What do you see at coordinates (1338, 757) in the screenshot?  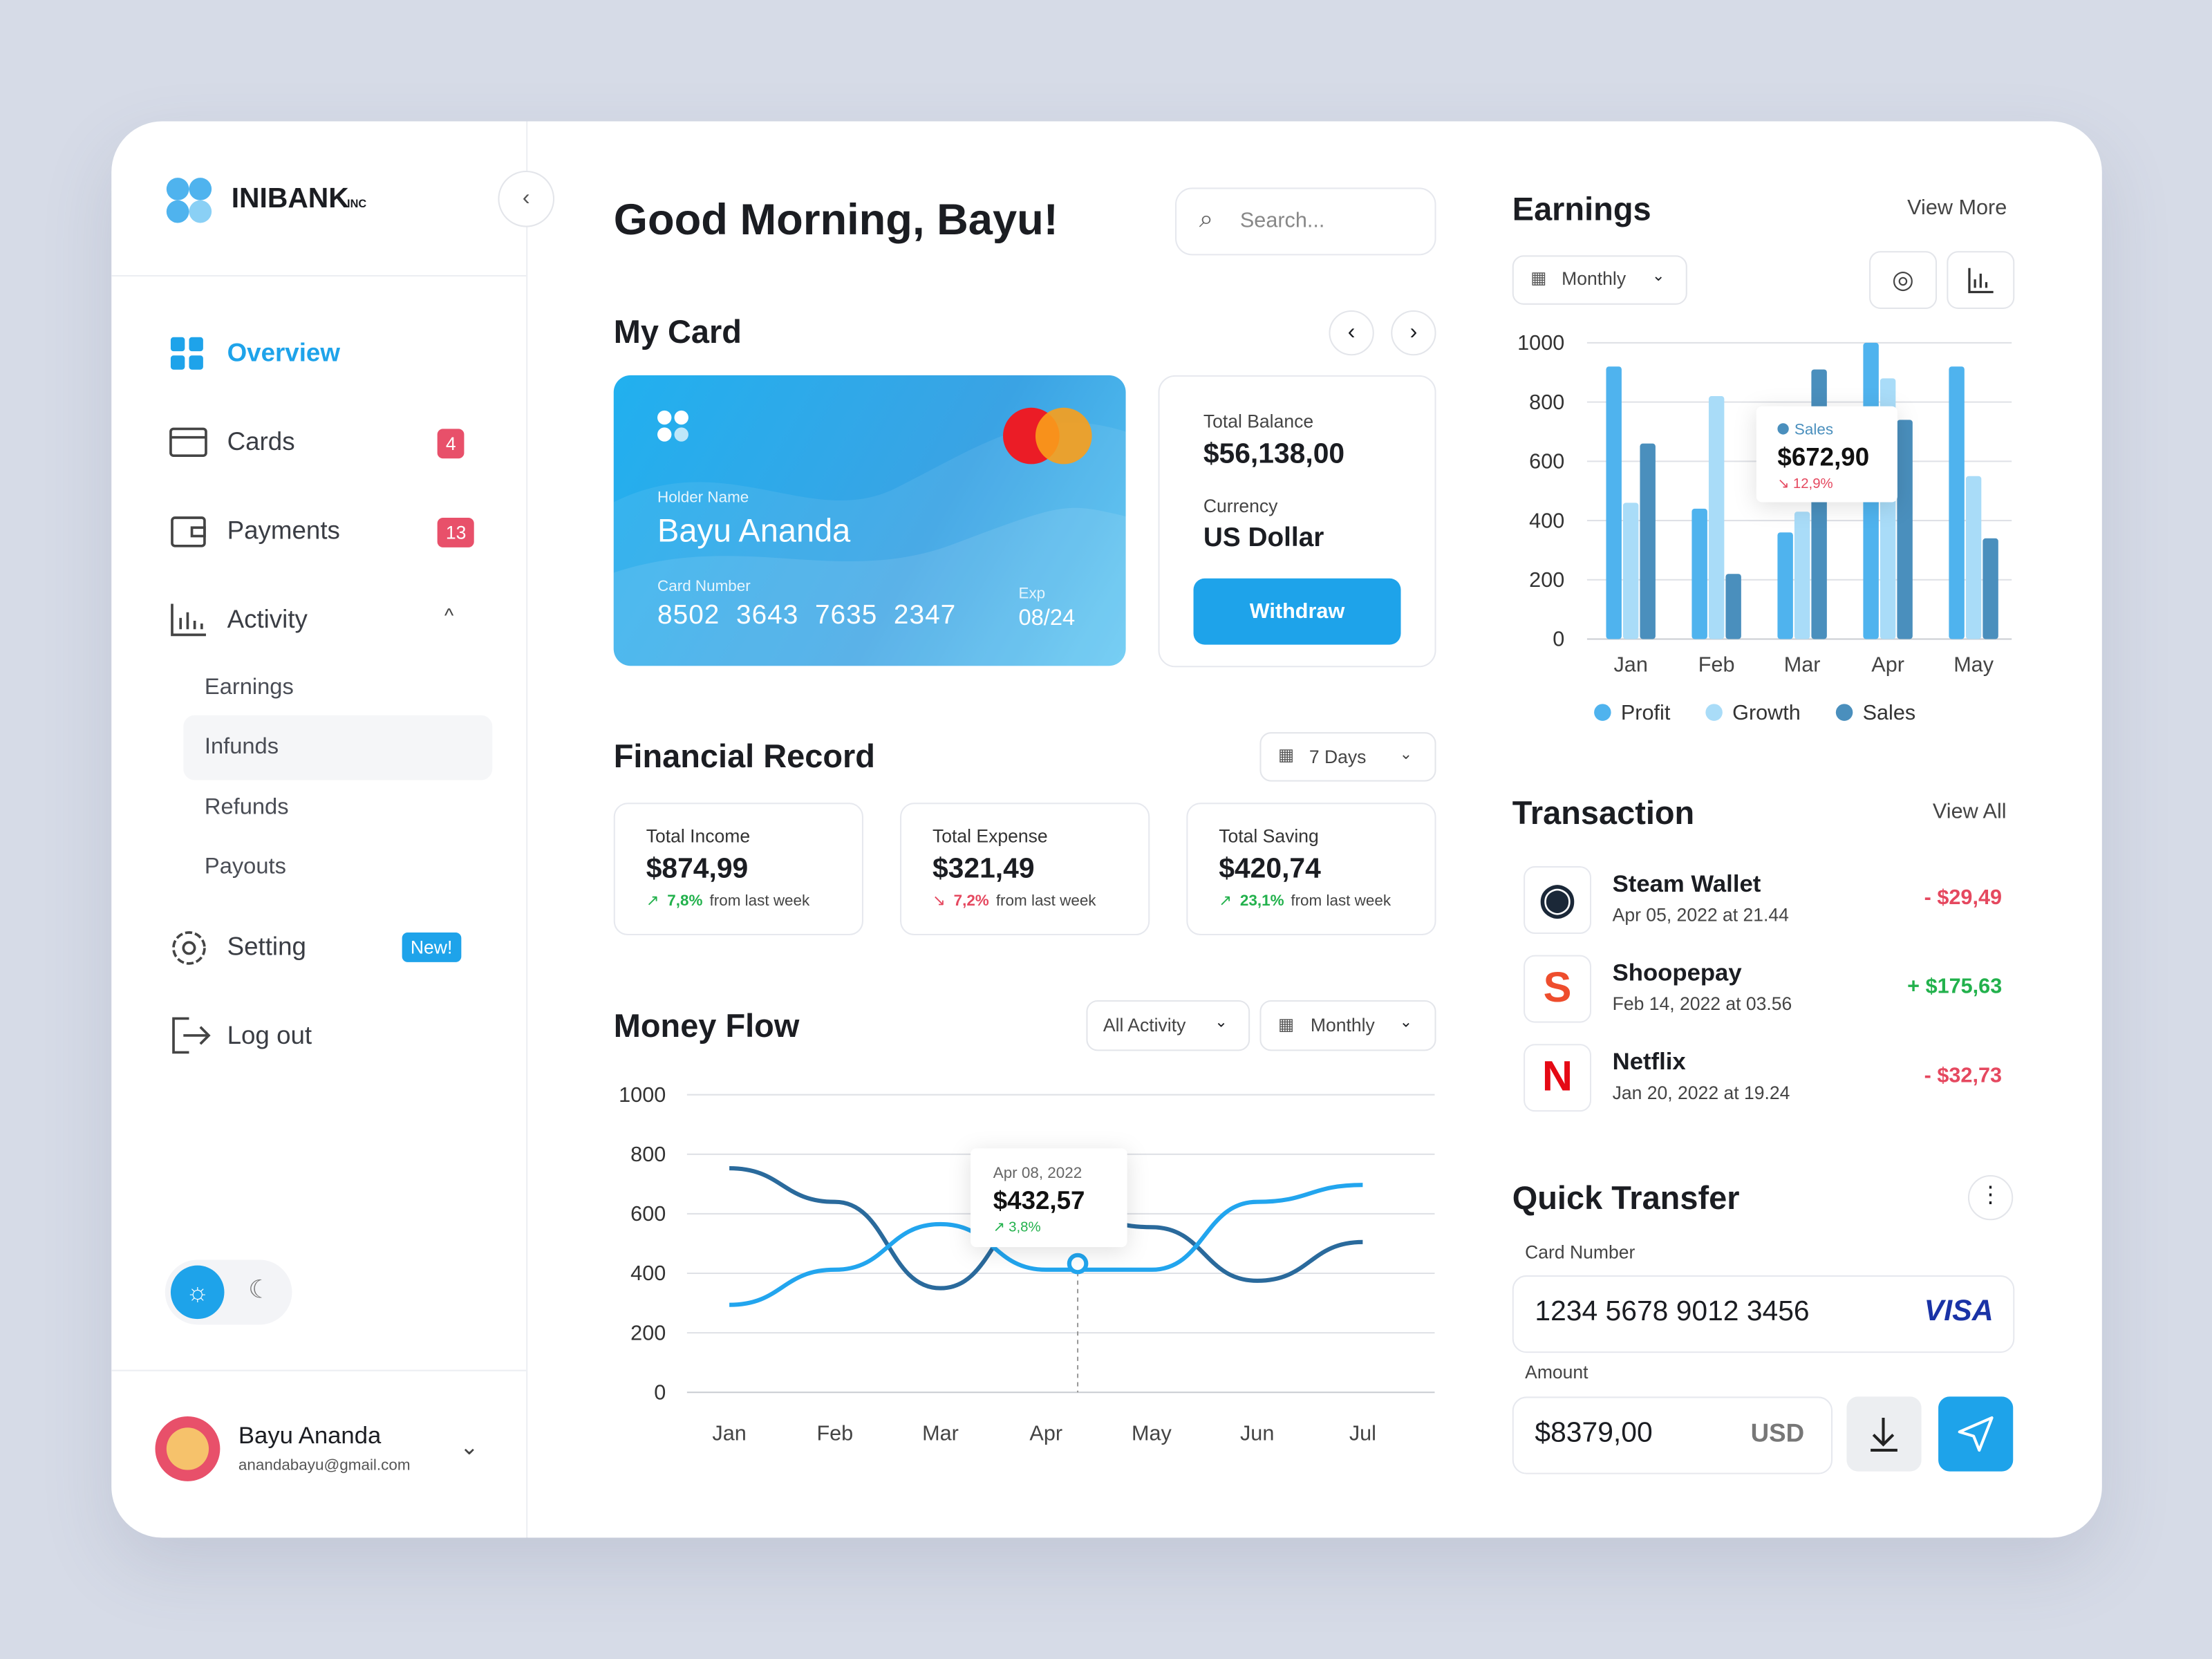 I see `filter-label: 7 Days` at bounding box center [1338, 757].